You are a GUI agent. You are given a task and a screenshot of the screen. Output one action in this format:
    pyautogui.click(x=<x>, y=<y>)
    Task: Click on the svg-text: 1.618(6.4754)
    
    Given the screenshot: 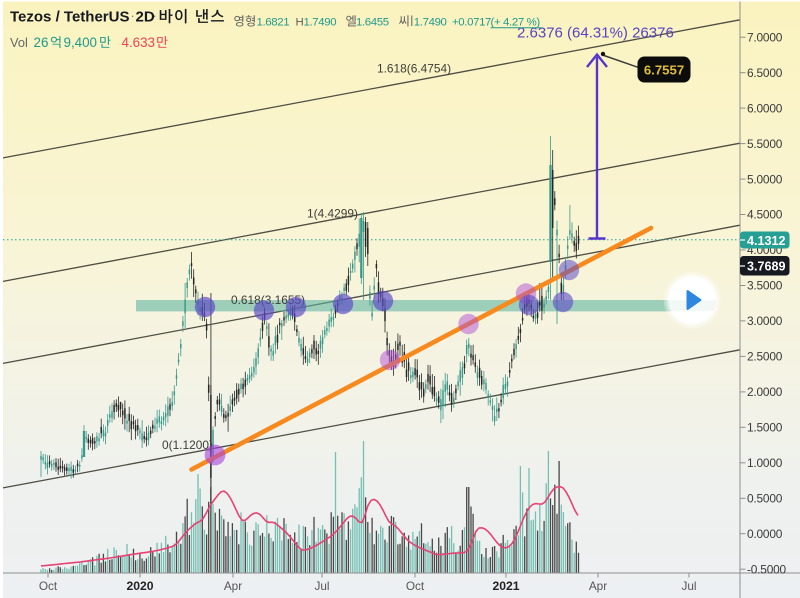 What is the action you would take?
    pyautogui.click(x=414, y=69)
    